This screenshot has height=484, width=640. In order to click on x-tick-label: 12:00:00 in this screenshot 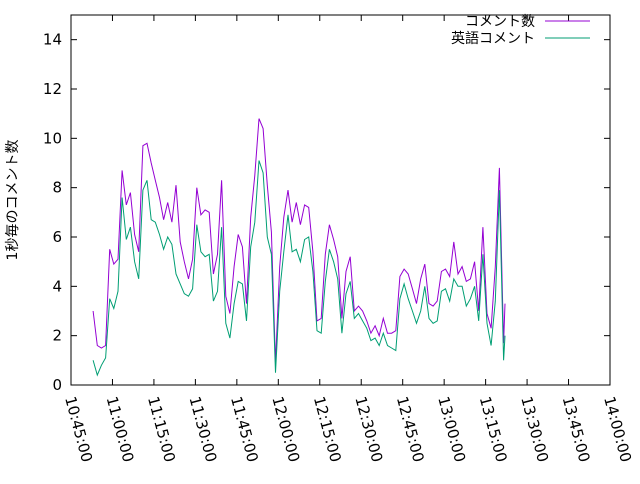, I will do `click(285, 429)`.